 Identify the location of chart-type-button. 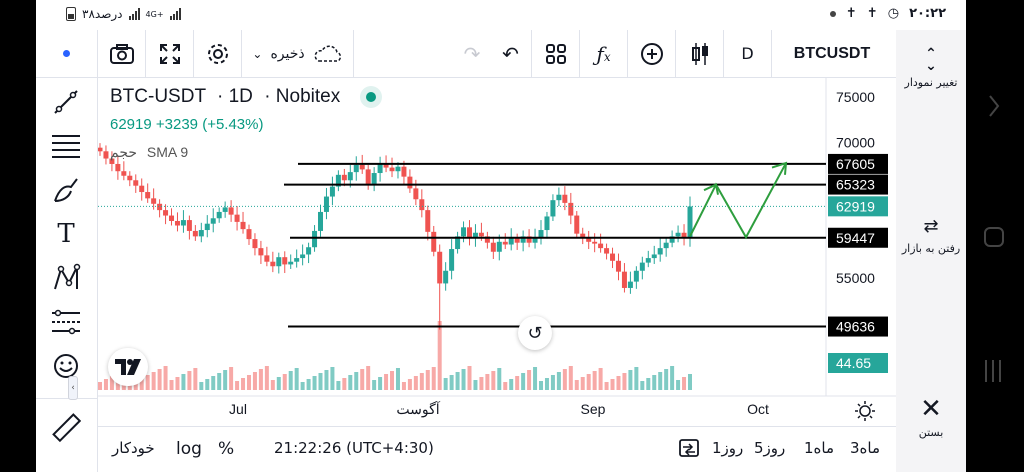
(700, 53).